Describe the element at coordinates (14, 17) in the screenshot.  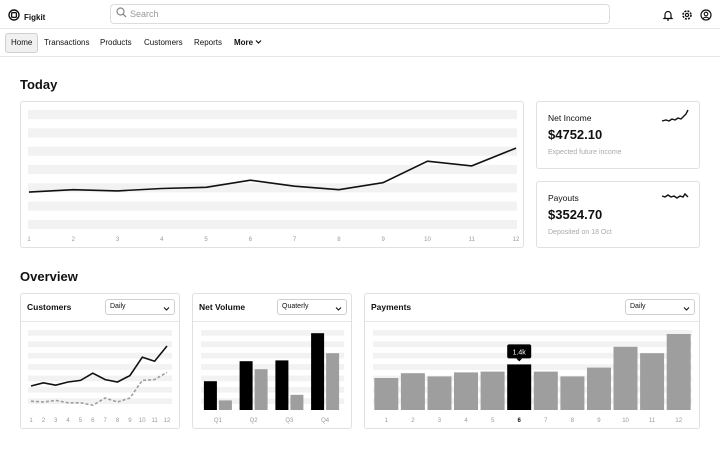
I see `logo-icon` at that location.